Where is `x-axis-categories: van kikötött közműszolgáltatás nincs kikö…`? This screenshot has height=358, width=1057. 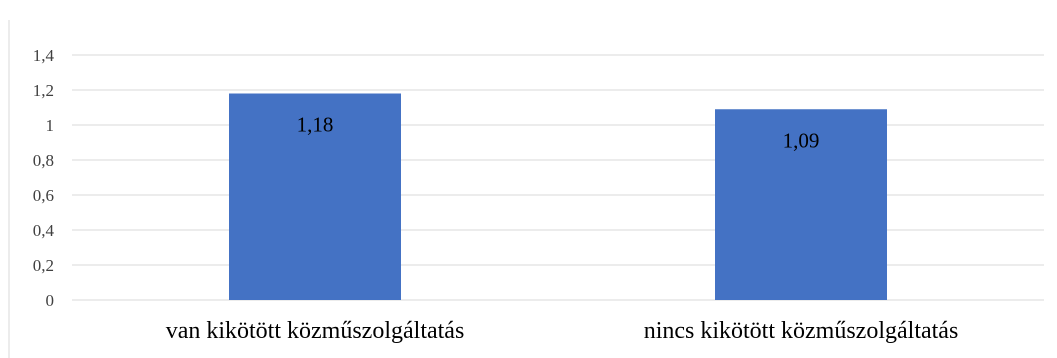 x-axis-categories: van kikötött közműszolgáltatás nincs kikö… is located at coordinates (562, 331).